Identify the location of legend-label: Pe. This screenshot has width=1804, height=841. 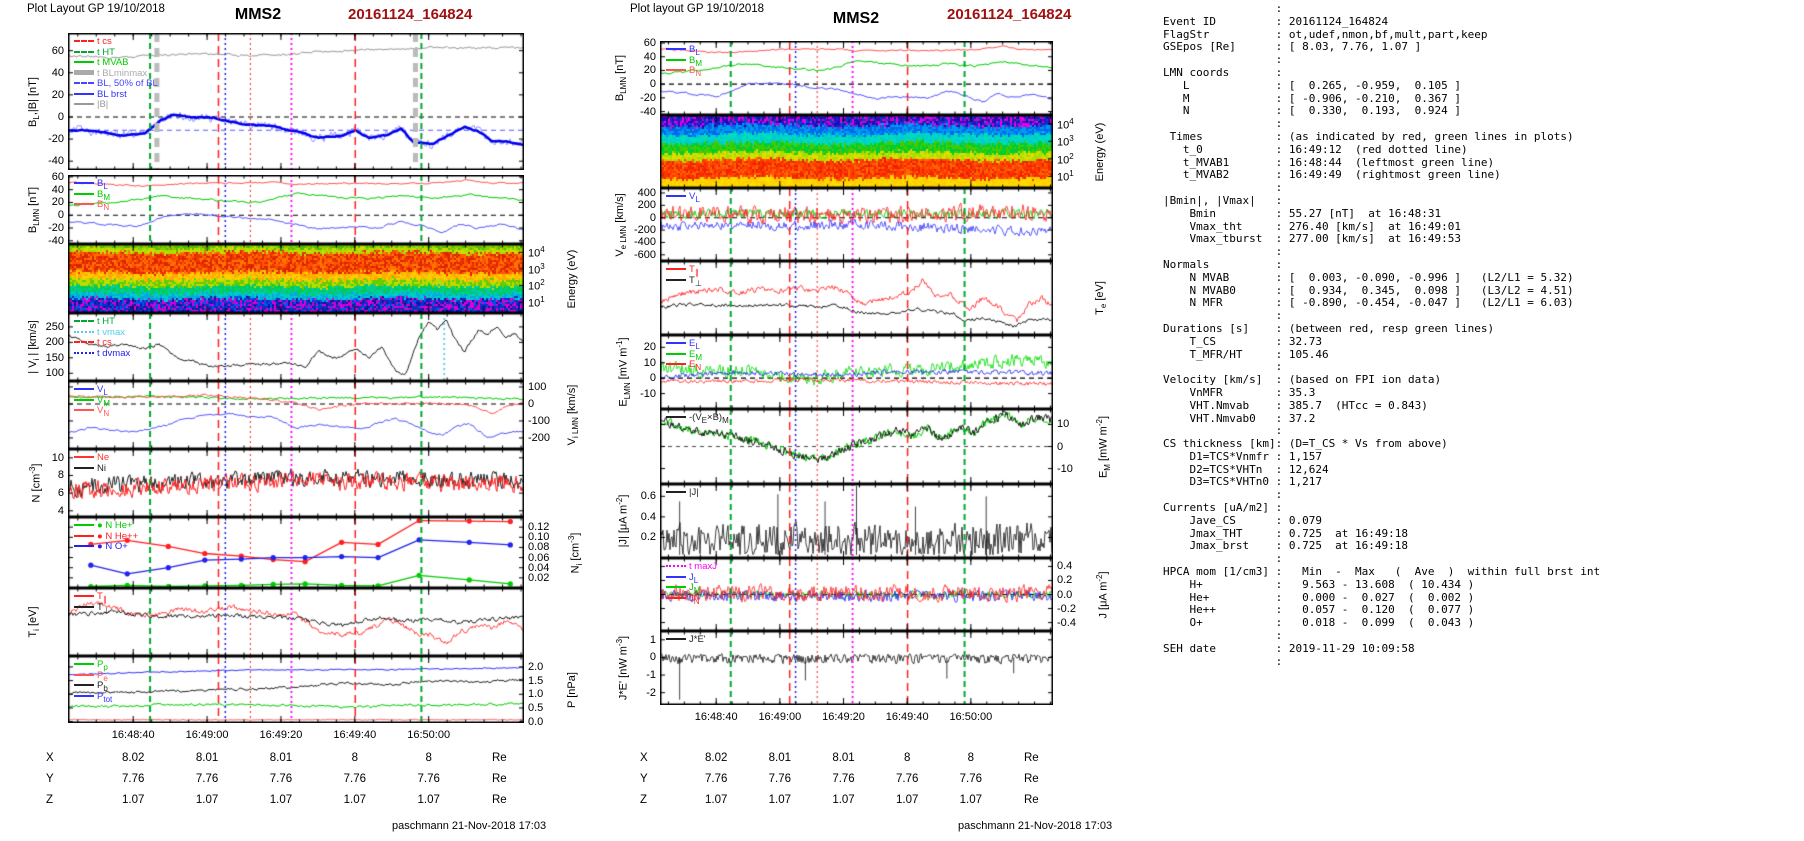
(102, 676).